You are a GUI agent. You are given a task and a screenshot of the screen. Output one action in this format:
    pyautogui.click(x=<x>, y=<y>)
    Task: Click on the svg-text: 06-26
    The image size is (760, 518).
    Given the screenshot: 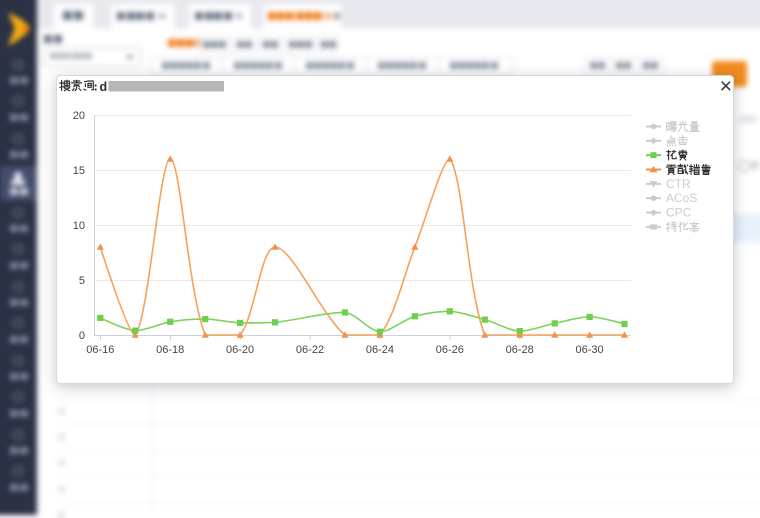 What is the action you would take?
    pyautogui.click(x=450, y=350)
    